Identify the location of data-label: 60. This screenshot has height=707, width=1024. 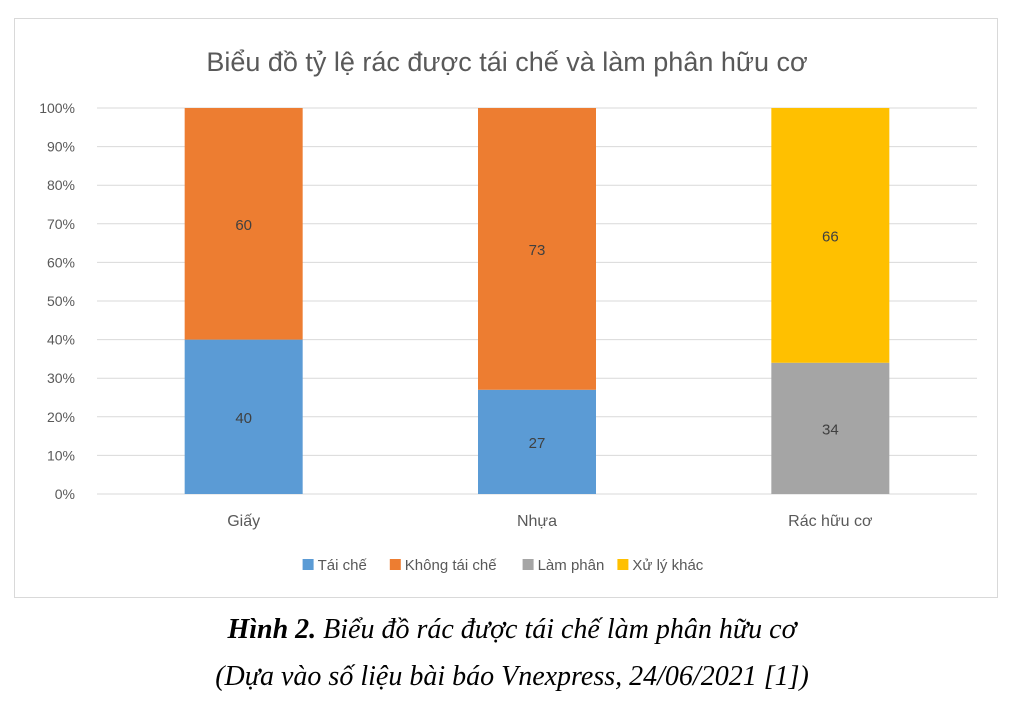
(243, 225).